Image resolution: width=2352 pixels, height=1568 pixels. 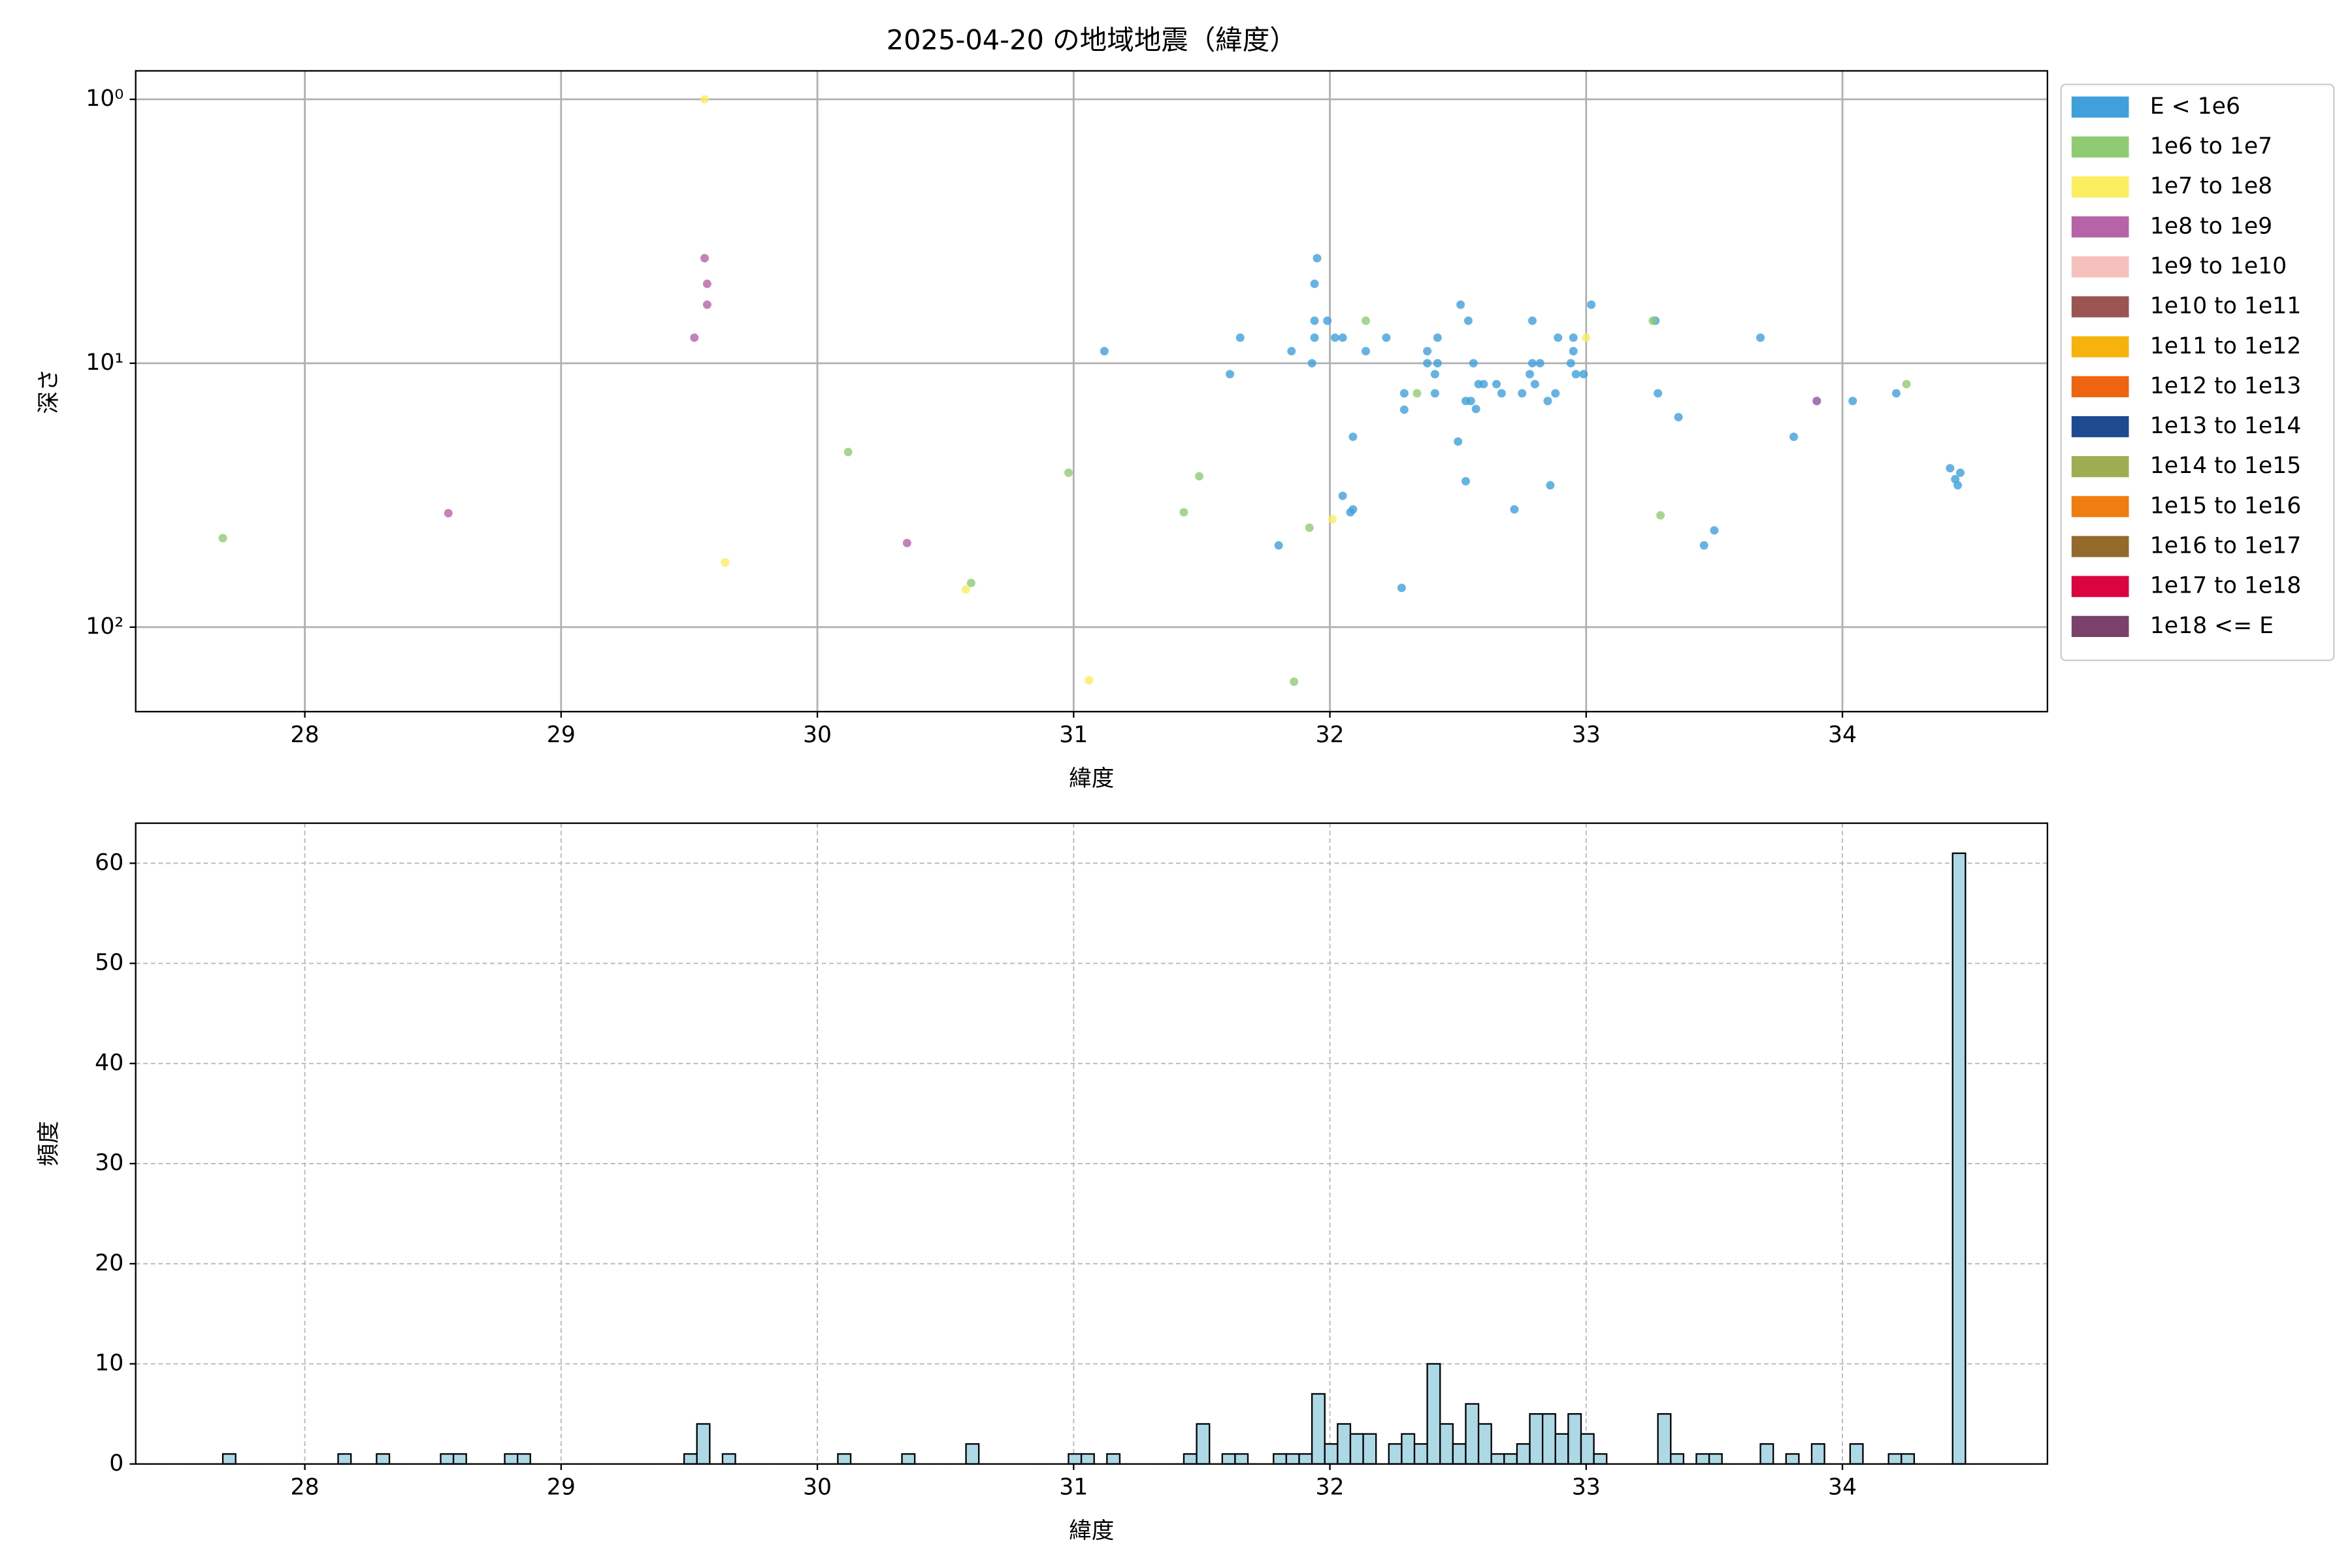 I want to click on y-tick-label: 10⁰, so click(x=104, y=99).